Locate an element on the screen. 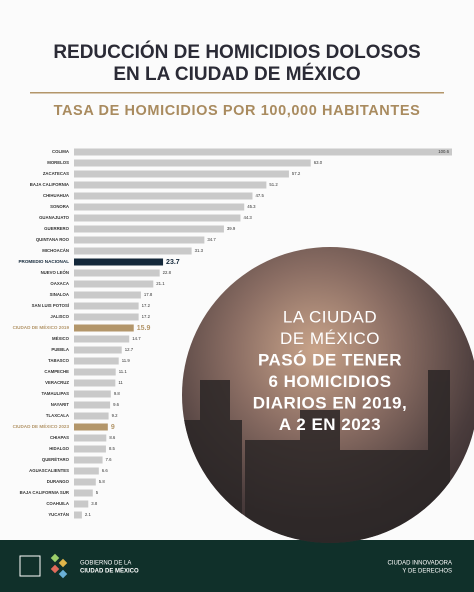  category-label: TLAXCALA is located at coordinates (57, 415).